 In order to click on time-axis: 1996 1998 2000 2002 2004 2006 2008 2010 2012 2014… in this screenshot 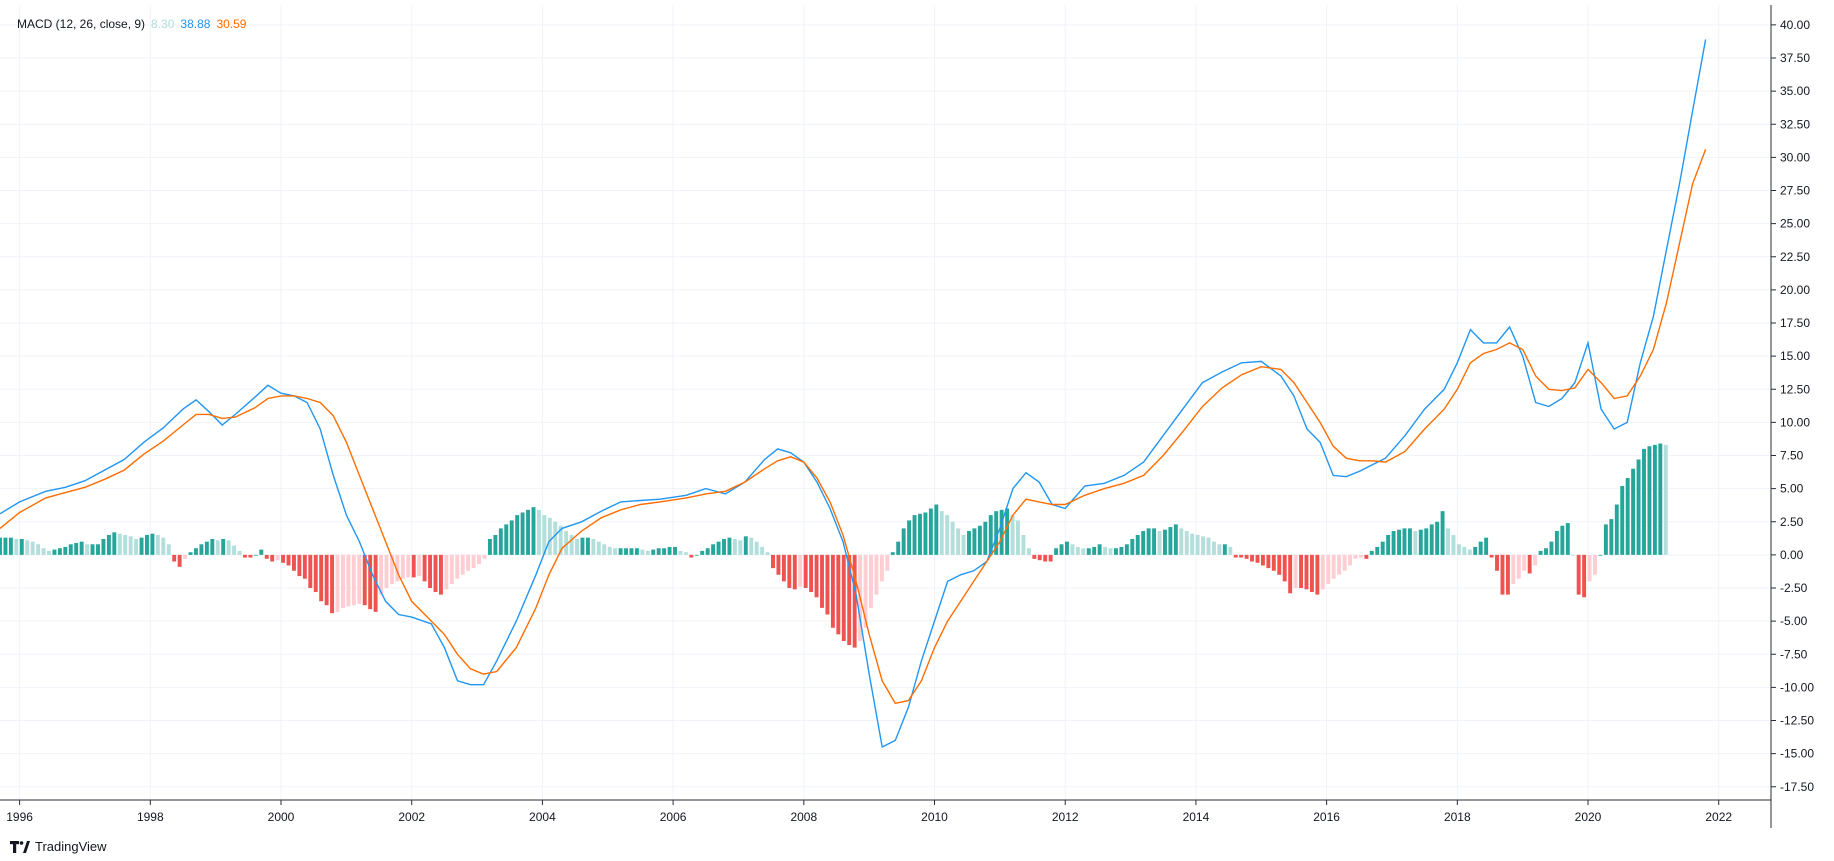, I will do `click(869, 812)`.